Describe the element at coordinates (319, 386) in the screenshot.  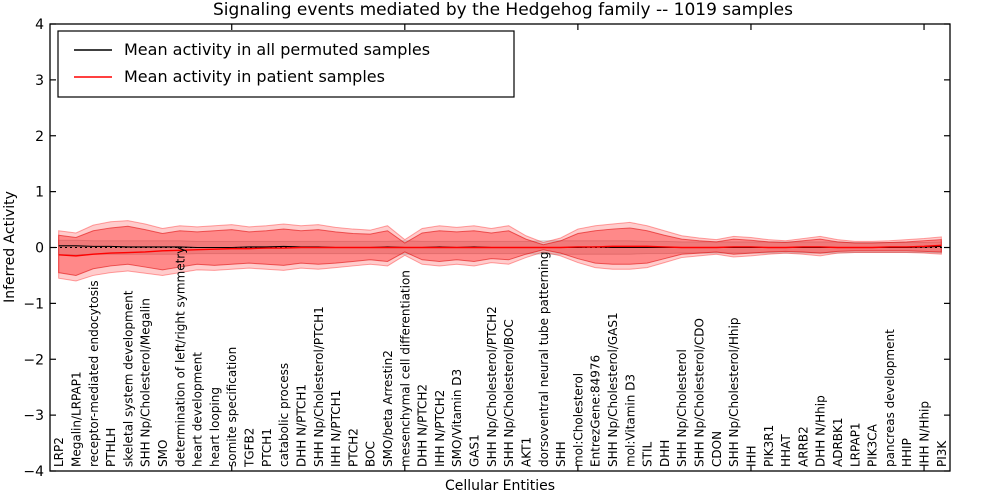
I see `entity-label: SHH Np/Cholesterol/PTCH1` at that location.